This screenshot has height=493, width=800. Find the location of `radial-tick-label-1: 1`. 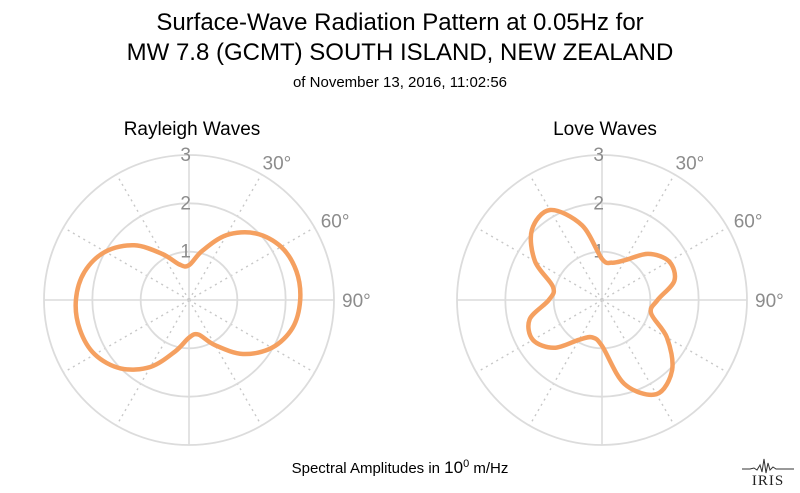

radial-tick-label-1: 1 is located at coordinates (185, 252).